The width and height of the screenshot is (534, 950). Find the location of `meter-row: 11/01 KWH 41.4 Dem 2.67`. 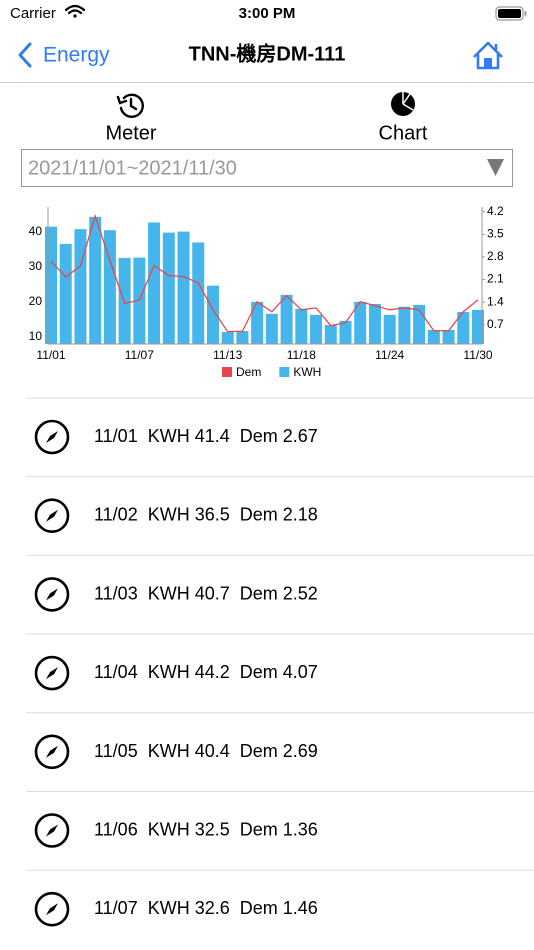

meter-row: 11/01 KWH 41.4 Dem 2.67 is located at coordinates (176, 437).